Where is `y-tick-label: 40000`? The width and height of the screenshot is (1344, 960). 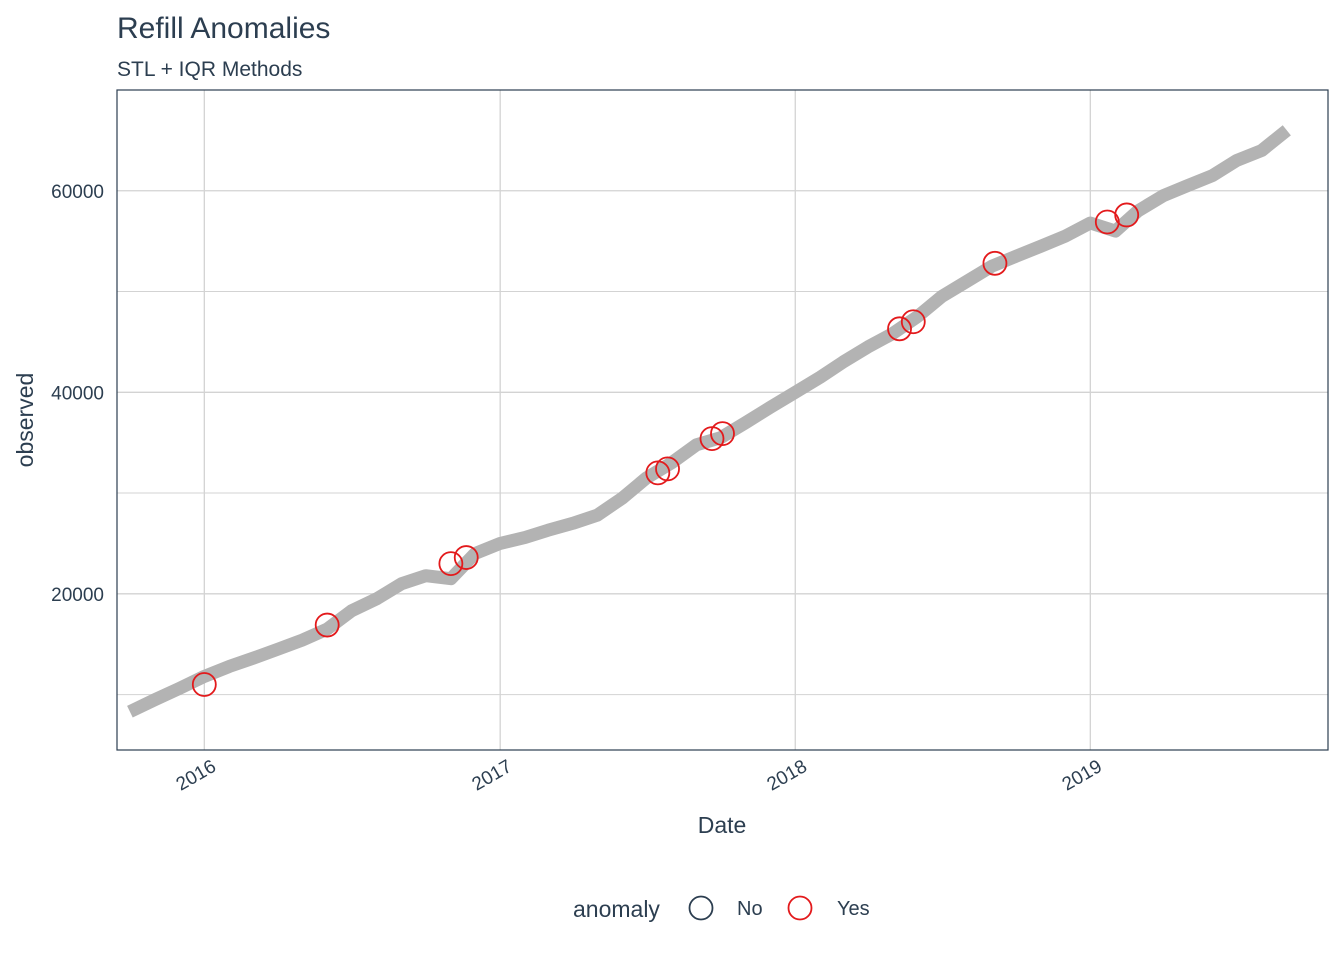
y-tick-label: 40000 is located at coordinates (77, 393).